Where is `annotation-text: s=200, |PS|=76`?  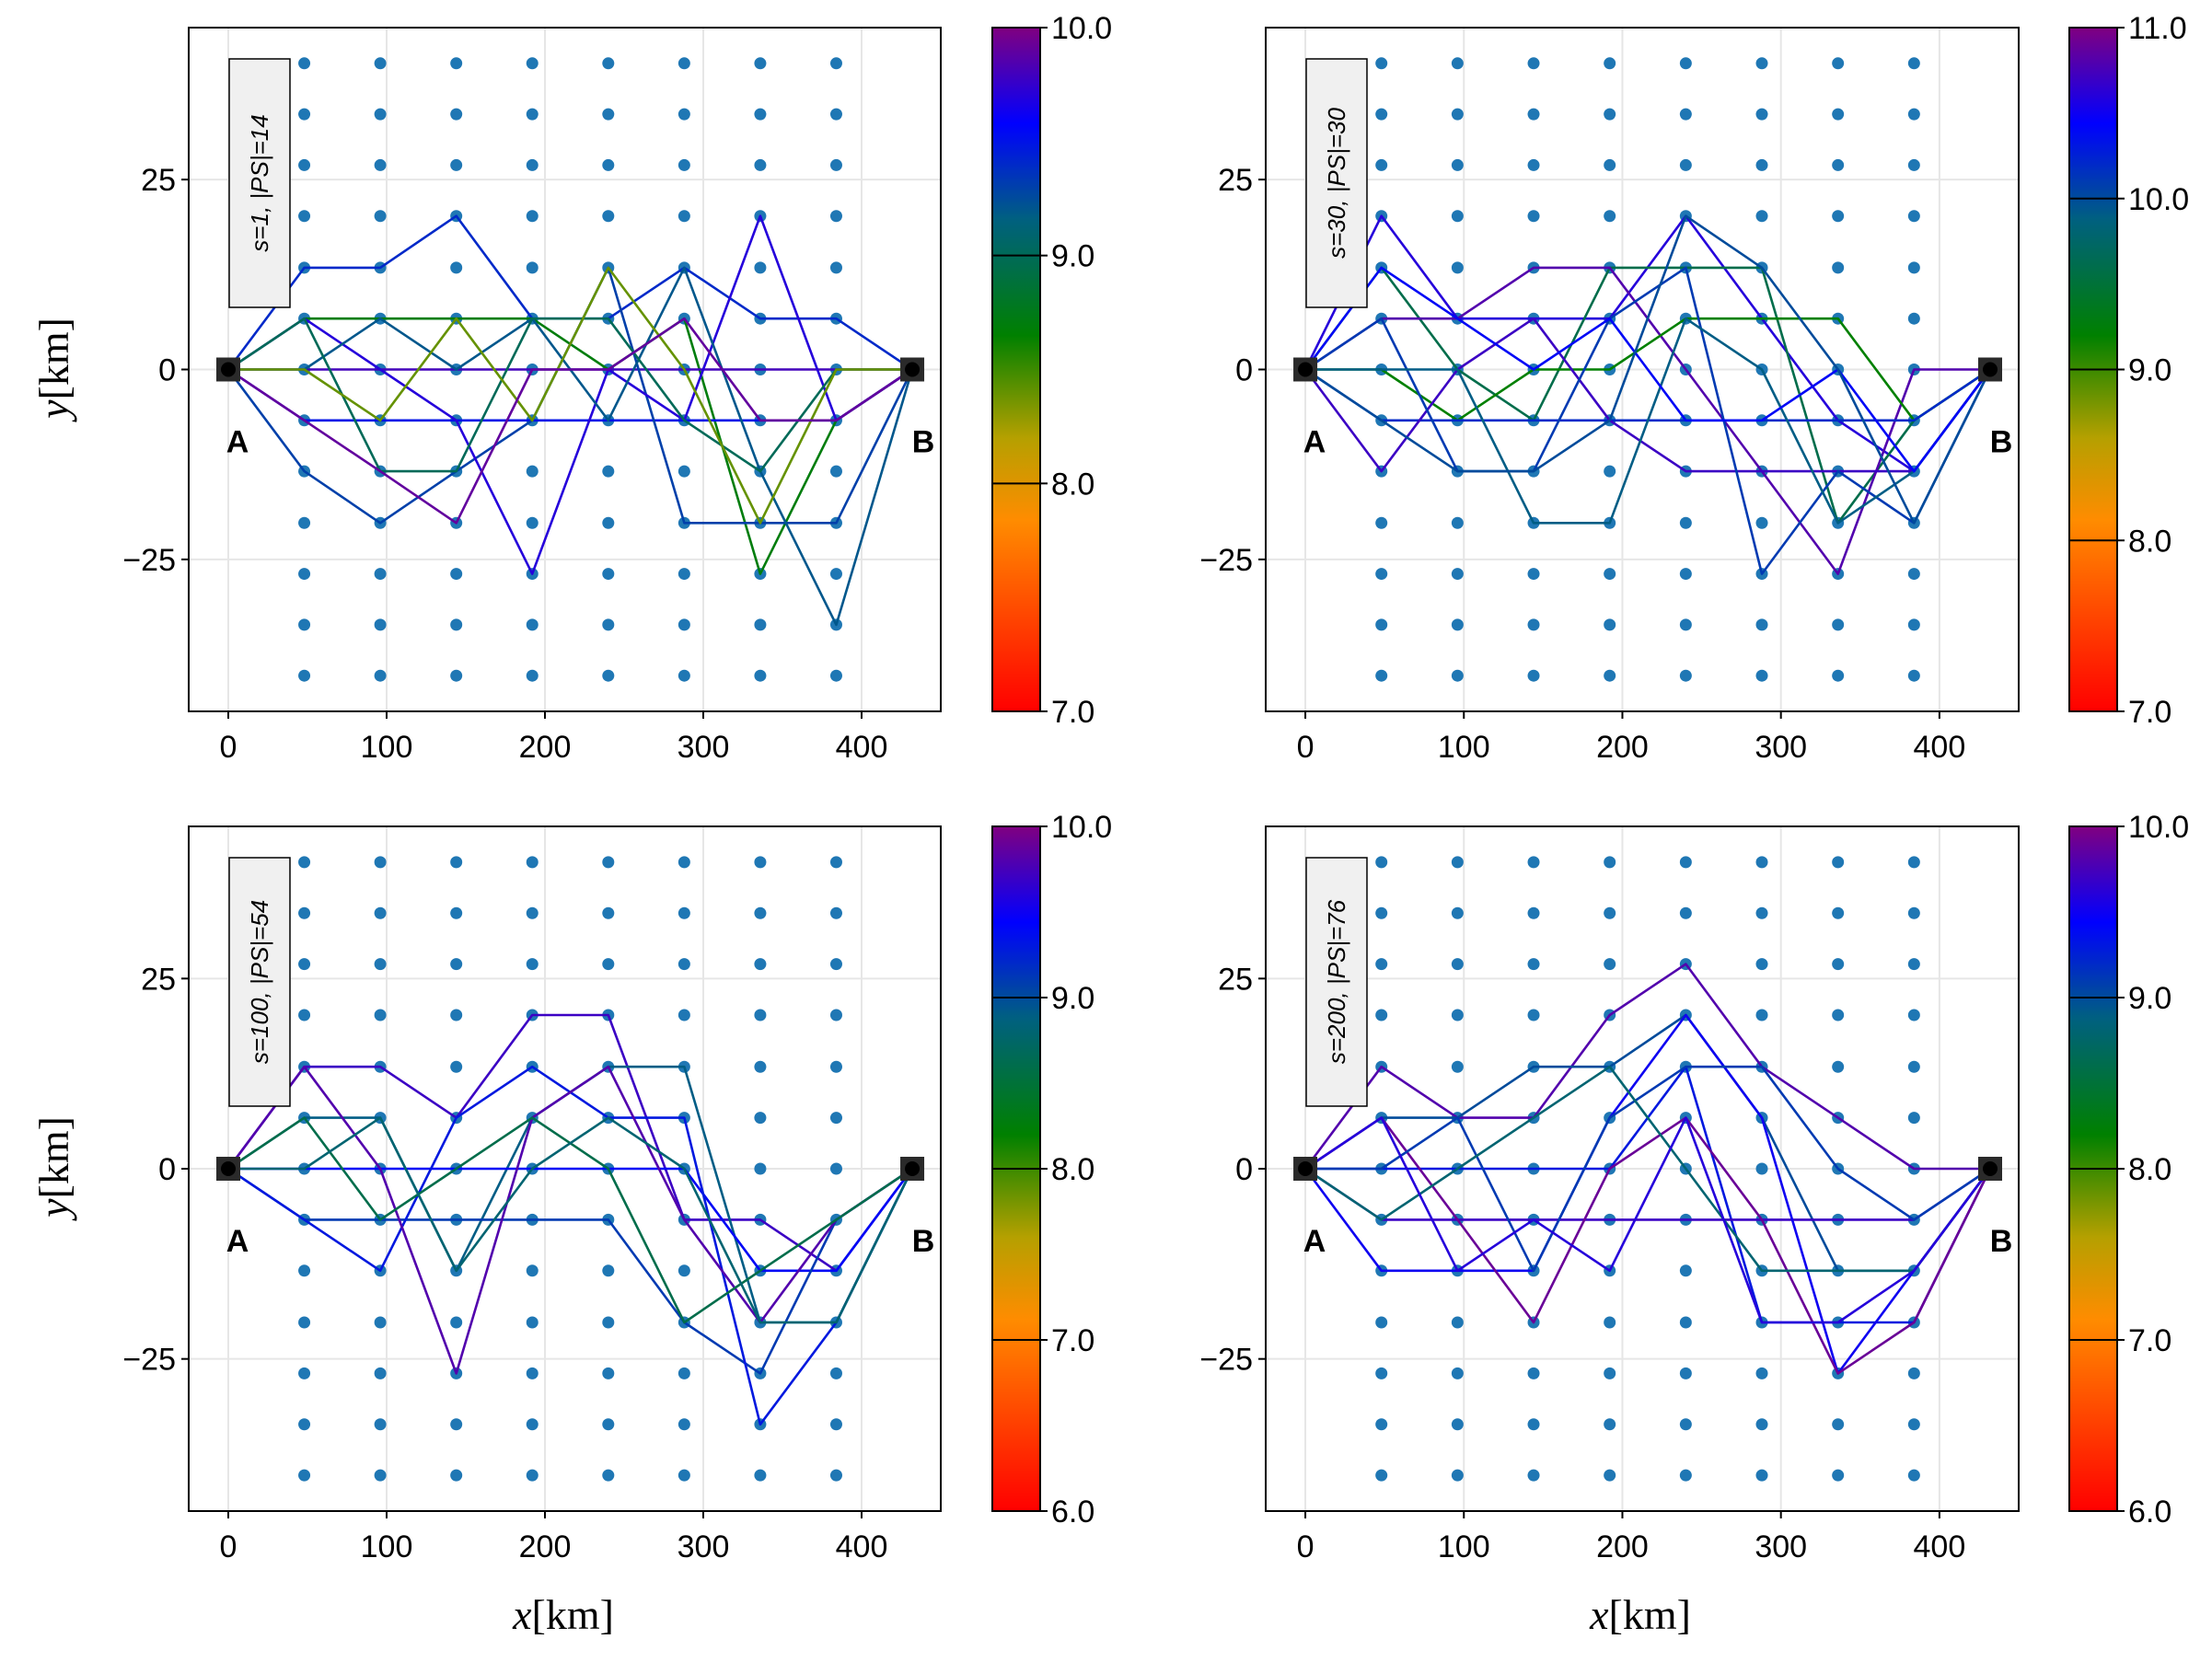
annotation-text: s=200, |PS|=76 is located at coordinates (1336, 981).